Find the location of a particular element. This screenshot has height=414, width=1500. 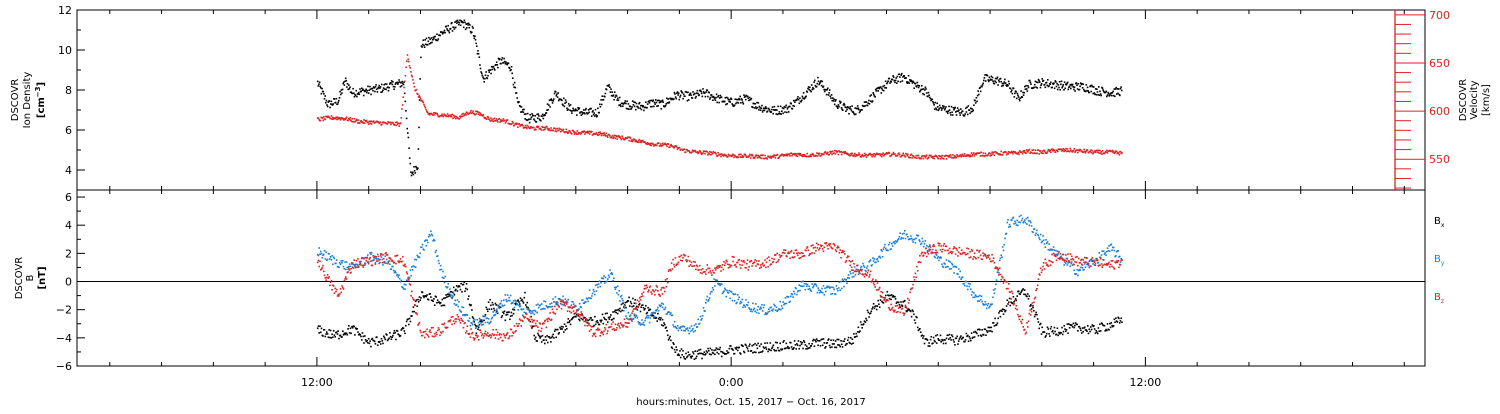

density-tick-label: 4 is located at coordinates (68, 170).